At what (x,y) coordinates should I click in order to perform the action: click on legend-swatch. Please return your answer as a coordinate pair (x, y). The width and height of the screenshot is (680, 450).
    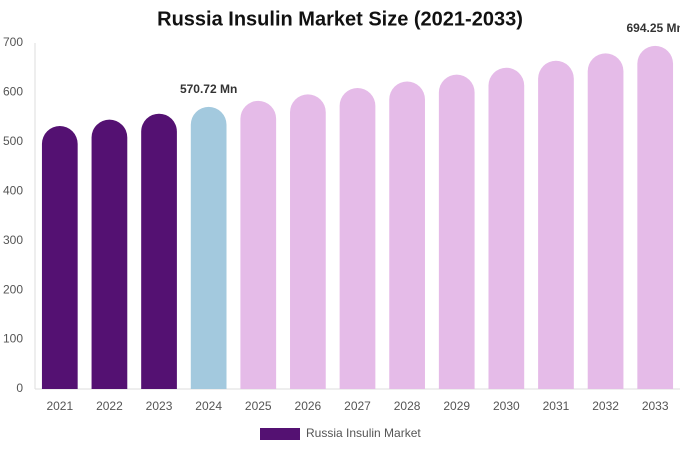
    Looking at the image, I should click on (280, 434).